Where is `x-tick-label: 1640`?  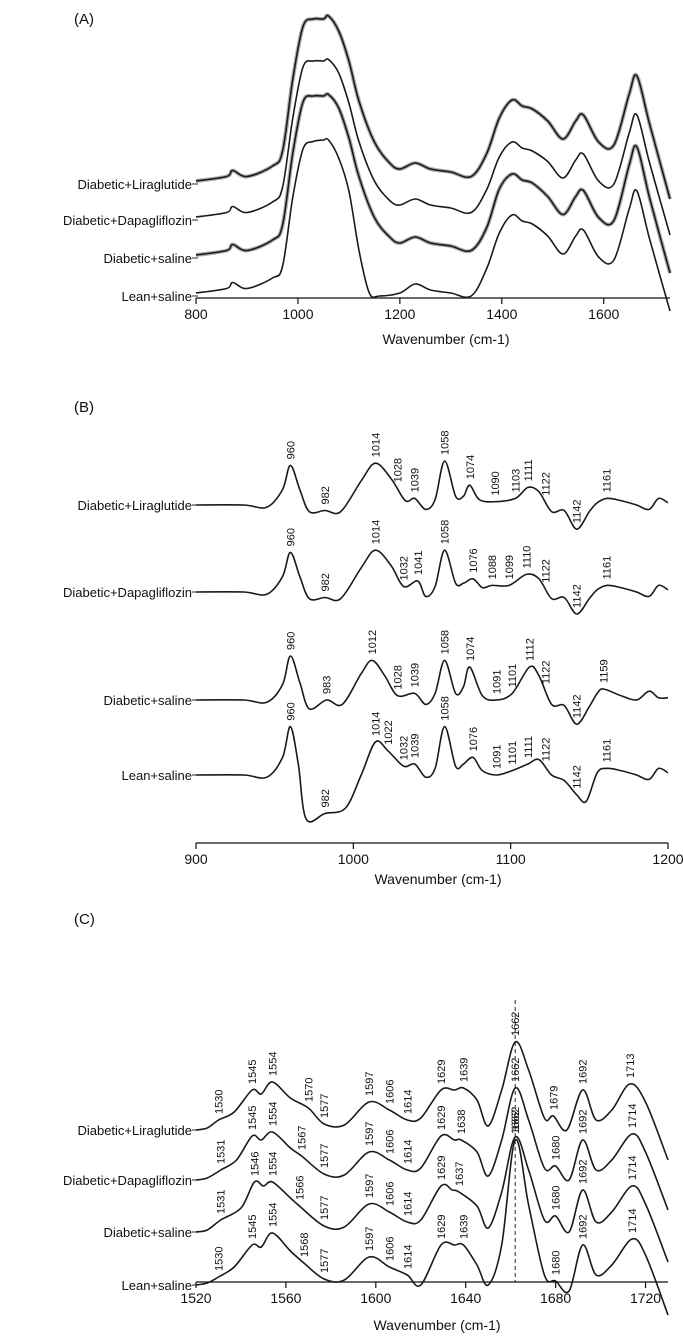
x-tick-label: 1640 is located at coordinates (465, 1298).